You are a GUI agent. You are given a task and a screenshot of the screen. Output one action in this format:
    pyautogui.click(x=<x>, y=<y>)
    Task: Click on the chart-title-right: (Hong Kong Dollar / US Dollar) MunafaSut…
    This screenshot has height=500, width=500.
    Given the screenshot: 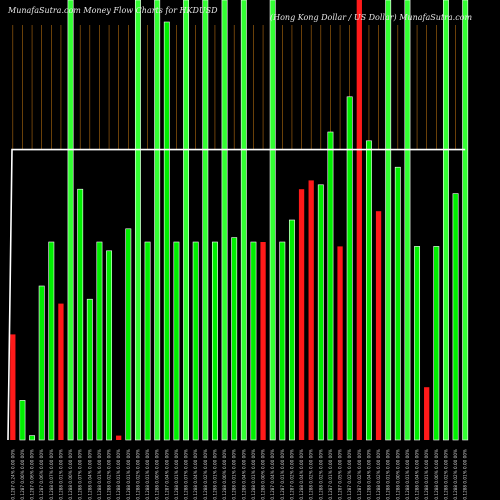 What is the action you would take?
    pyautogui.click(x=371, y=17)
    